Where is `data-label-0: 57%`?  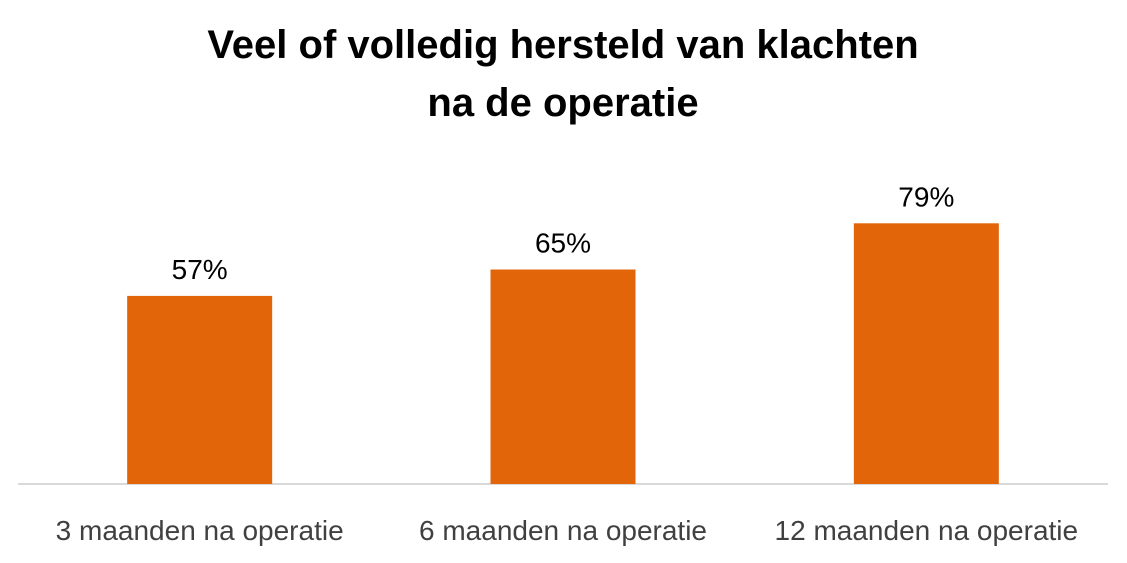 data-label-0: 57% is located at coordinates (200, 269).